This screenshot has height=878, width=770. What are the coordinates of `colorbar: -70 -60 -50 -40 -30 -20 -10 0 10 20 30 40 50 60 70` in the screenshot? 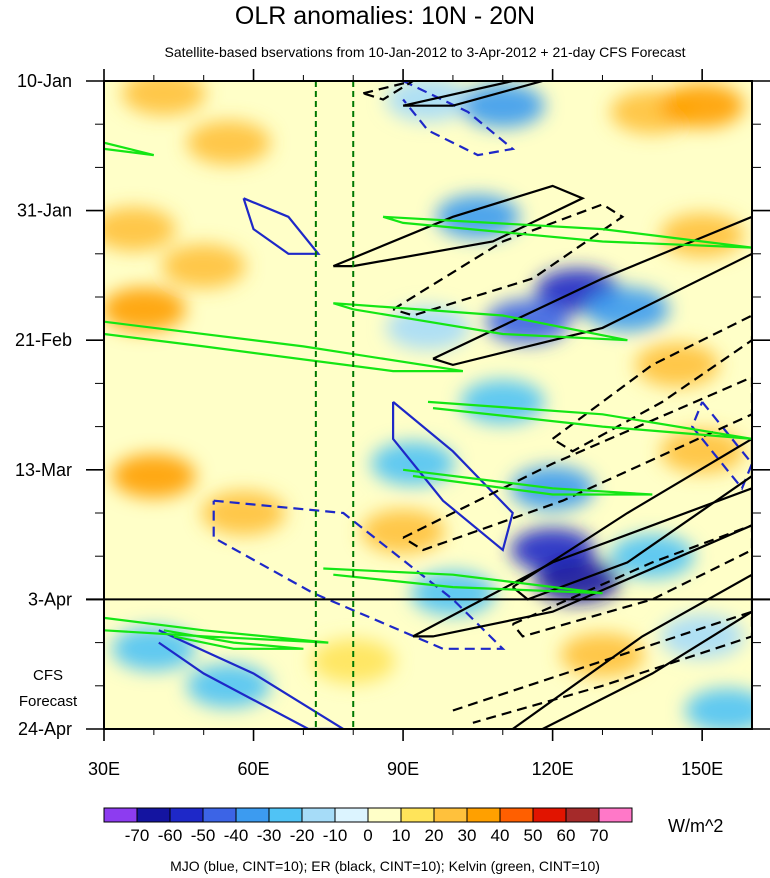 It's located at (368, 826).